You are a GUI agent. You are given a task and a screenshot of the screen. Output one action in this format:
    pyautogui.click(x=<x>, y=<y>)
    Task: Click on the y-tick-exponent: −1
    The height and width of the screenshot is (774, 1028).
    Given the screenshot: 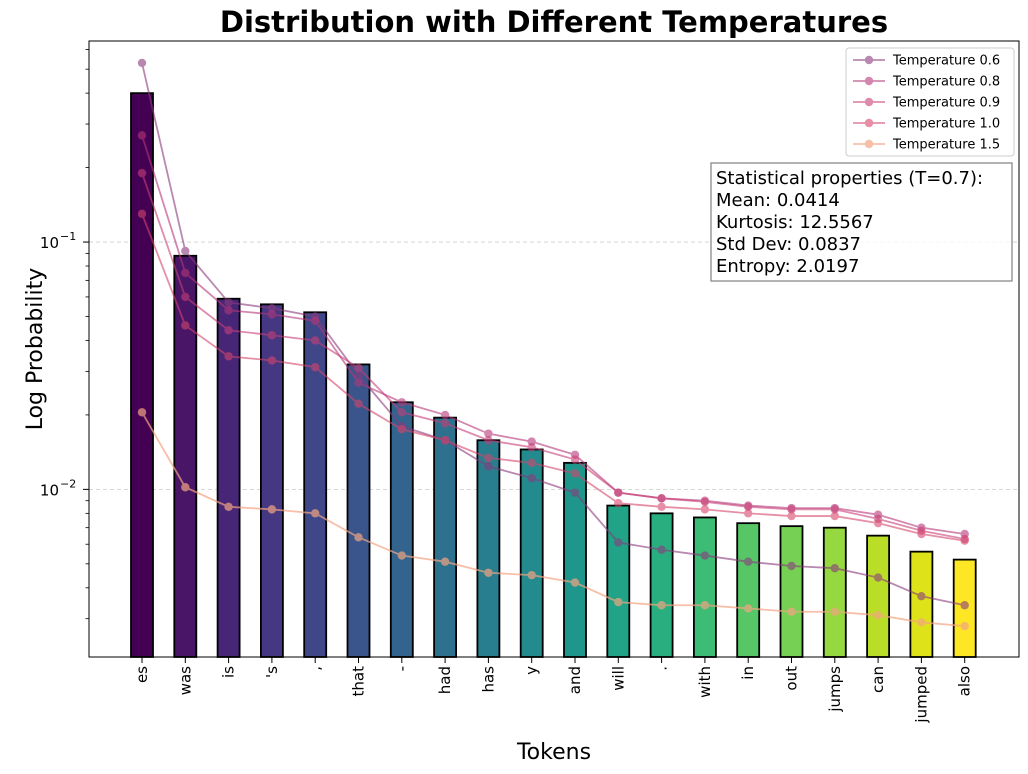 What is the action you would take?
    pyautogui.click(x=68, y=236)
    